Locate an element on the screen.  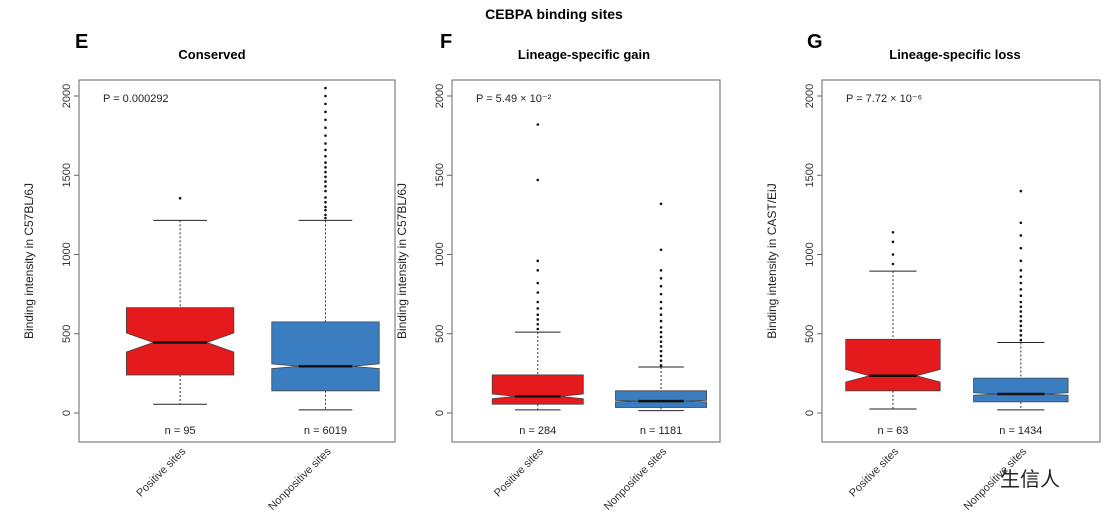
panel-letter: G is located at coordinates (815, 42).